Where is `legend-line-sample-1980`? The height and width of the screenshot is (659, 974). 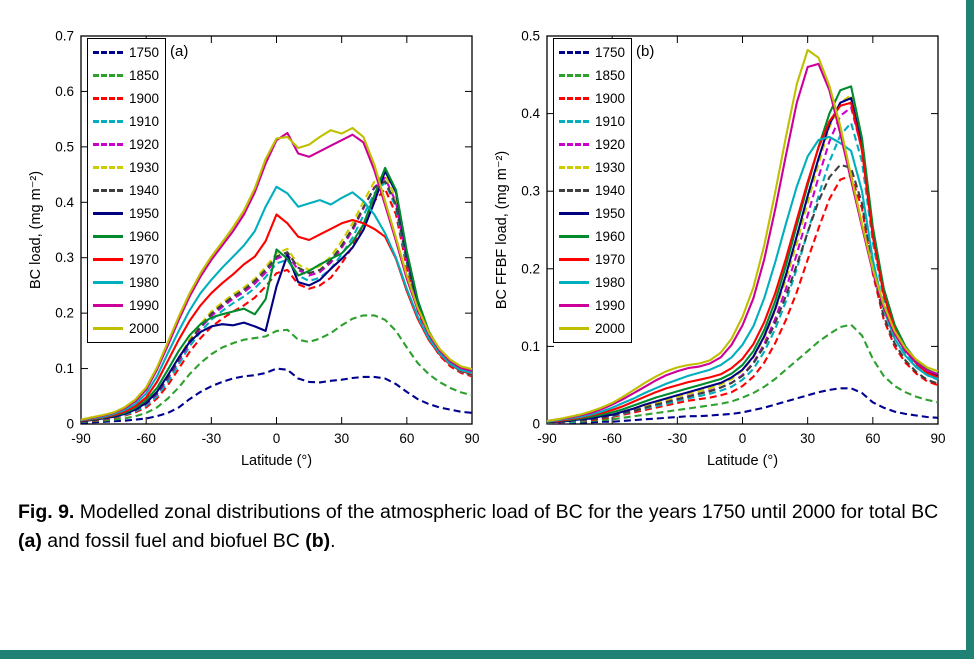 legend-line-sample-1980 is located at coordinates (574, 282).